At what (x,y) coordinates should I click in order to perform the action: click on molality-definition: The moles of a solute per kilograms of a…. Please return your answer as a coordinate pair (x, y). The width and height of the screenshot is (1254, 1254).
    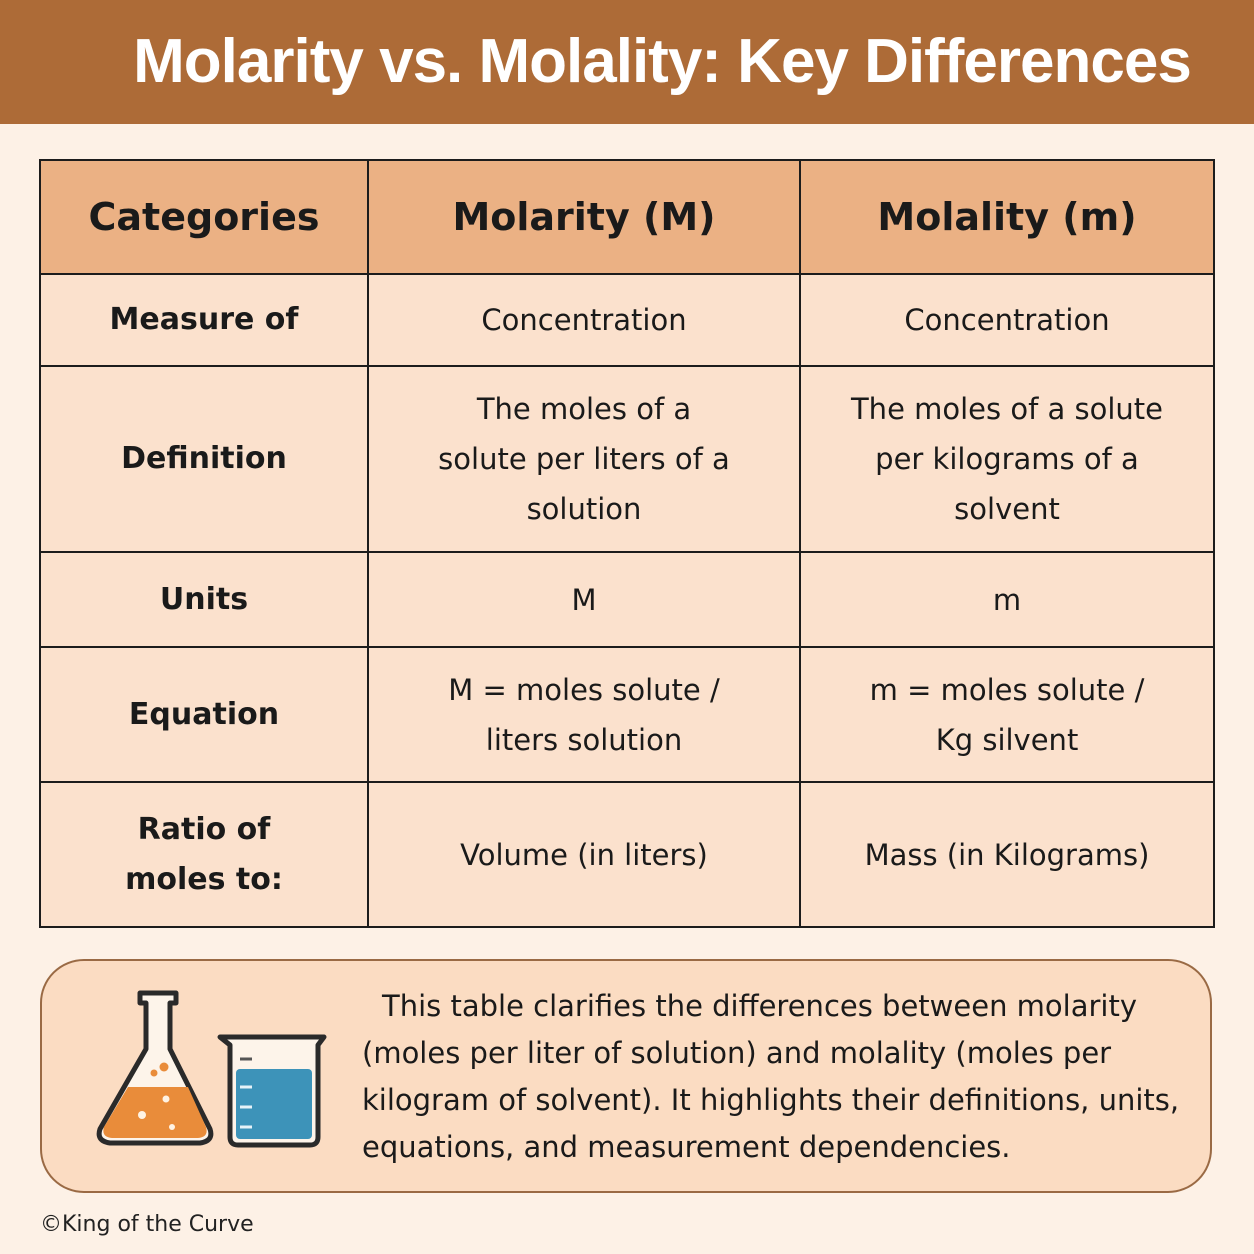
    Looking at the image, I should click on (1007, 459).